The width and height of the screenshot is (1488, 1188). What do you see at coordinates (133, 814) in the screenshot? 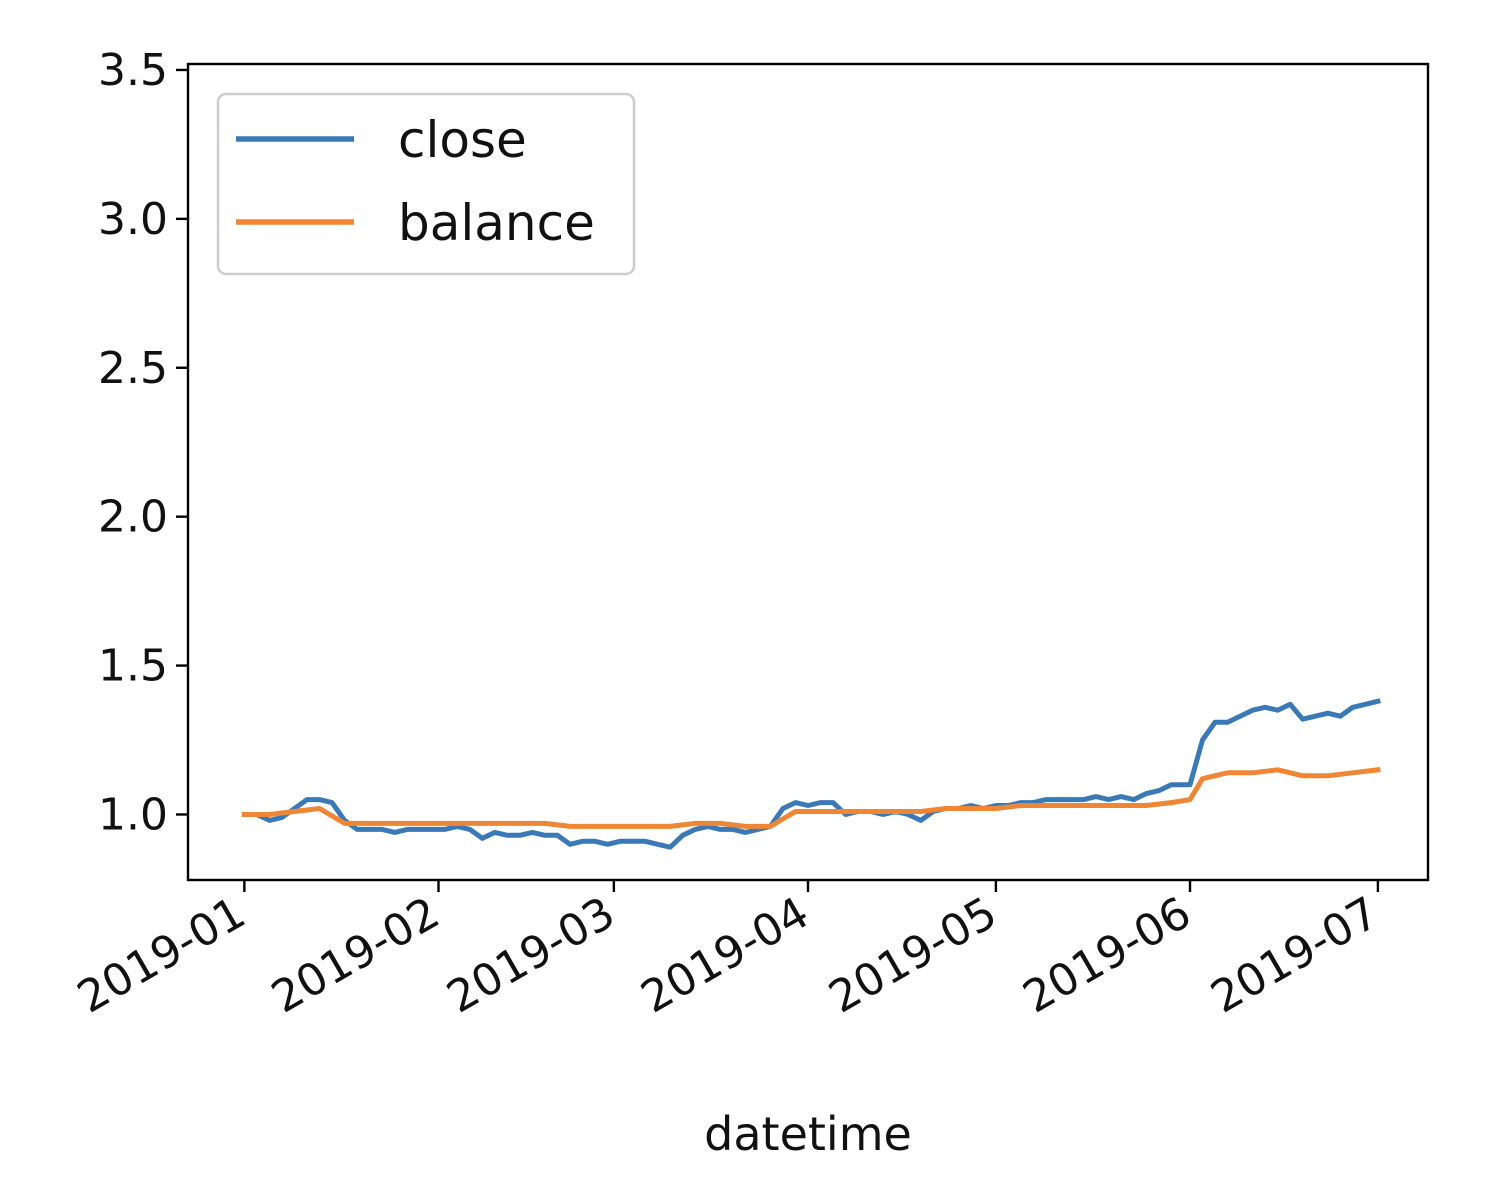
I see `y-tick-label: 1.0` at bounding box center [133, 814].